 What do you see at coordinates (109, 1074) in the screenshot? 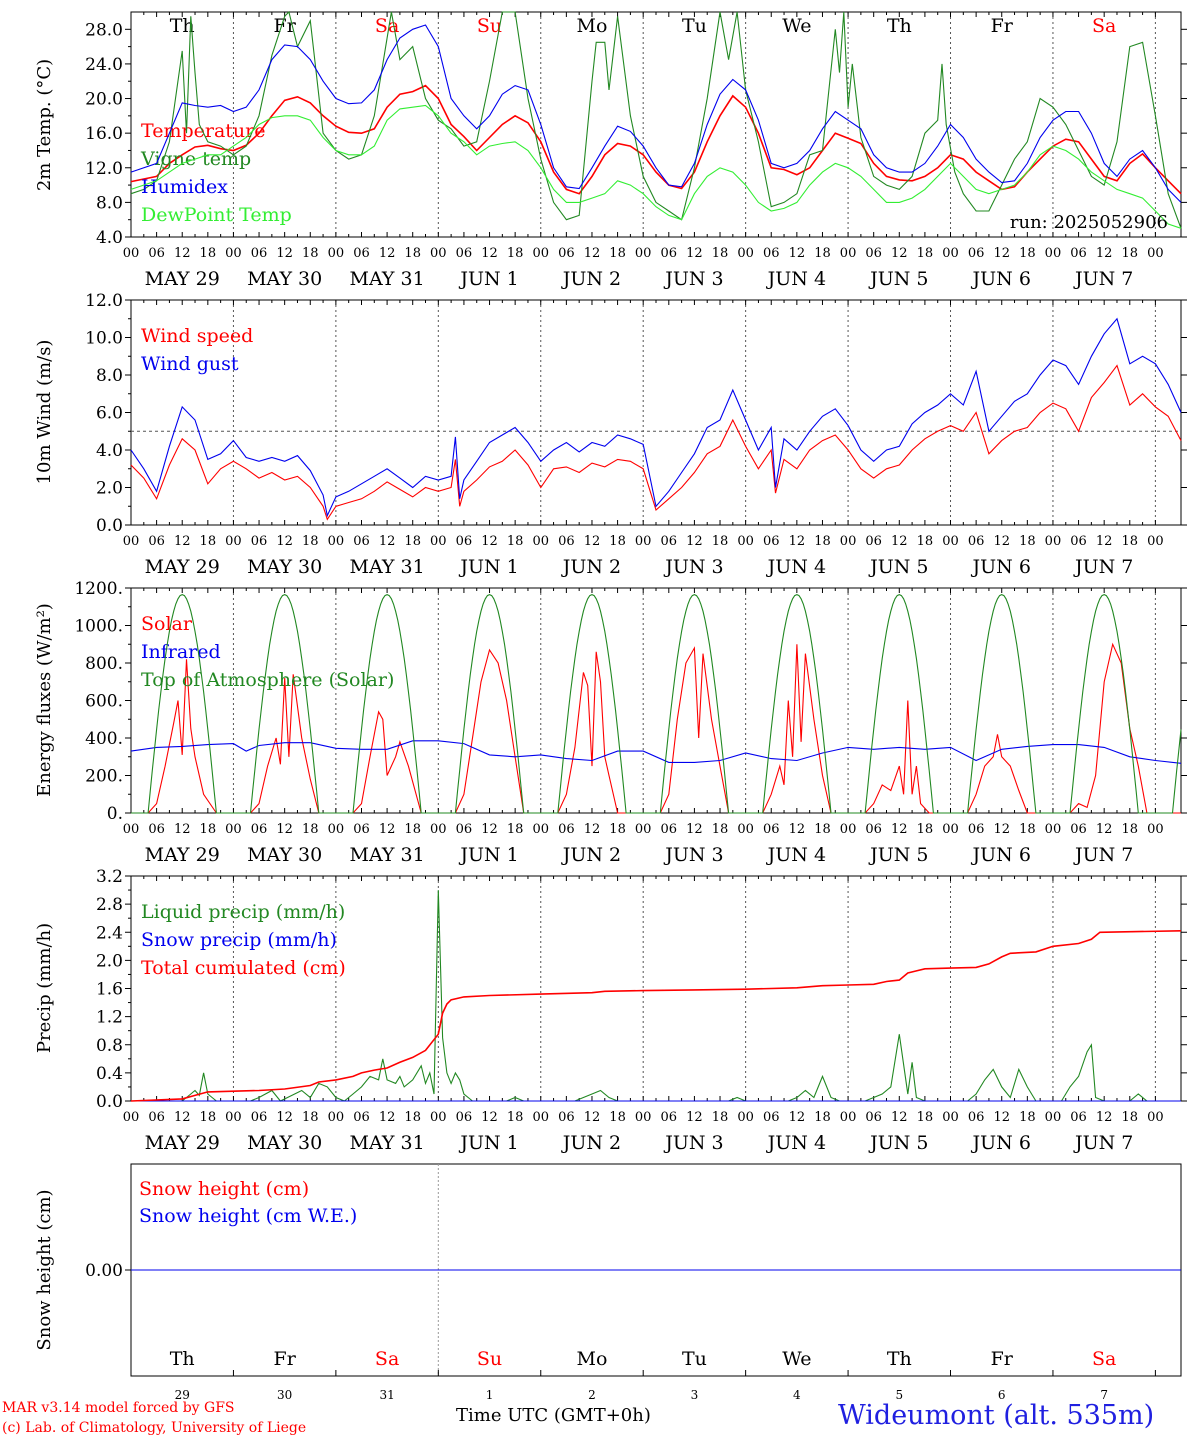
I see `y-tick-label: 0.4` at bounding box center [109, 1074].